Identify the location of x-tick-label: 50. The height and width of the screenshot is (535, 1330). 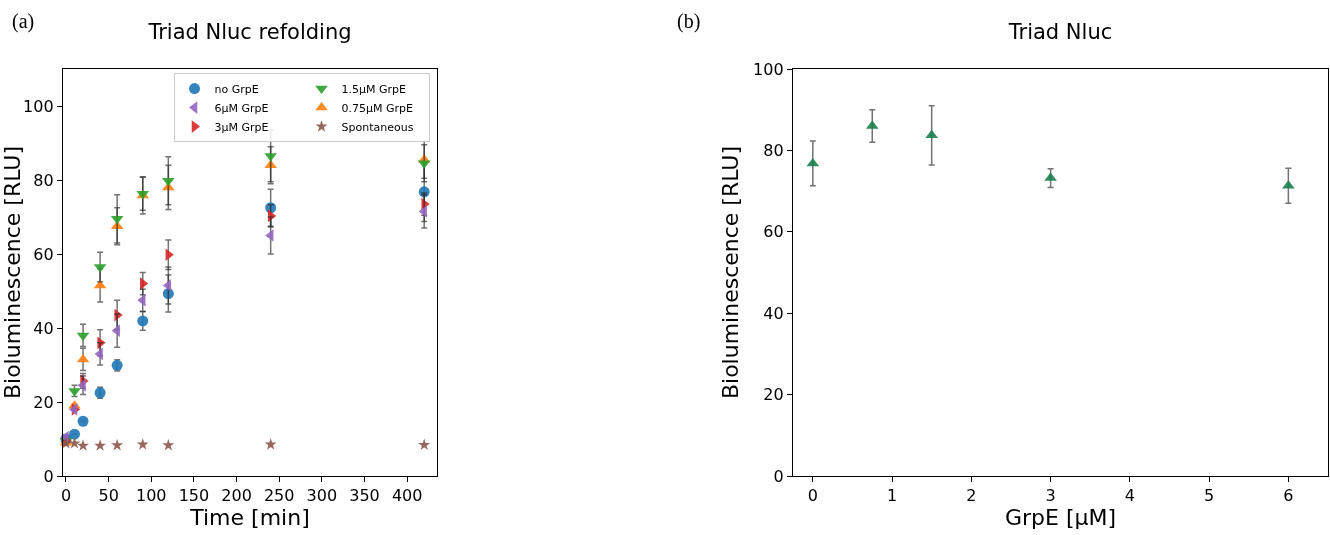
(108, 496).